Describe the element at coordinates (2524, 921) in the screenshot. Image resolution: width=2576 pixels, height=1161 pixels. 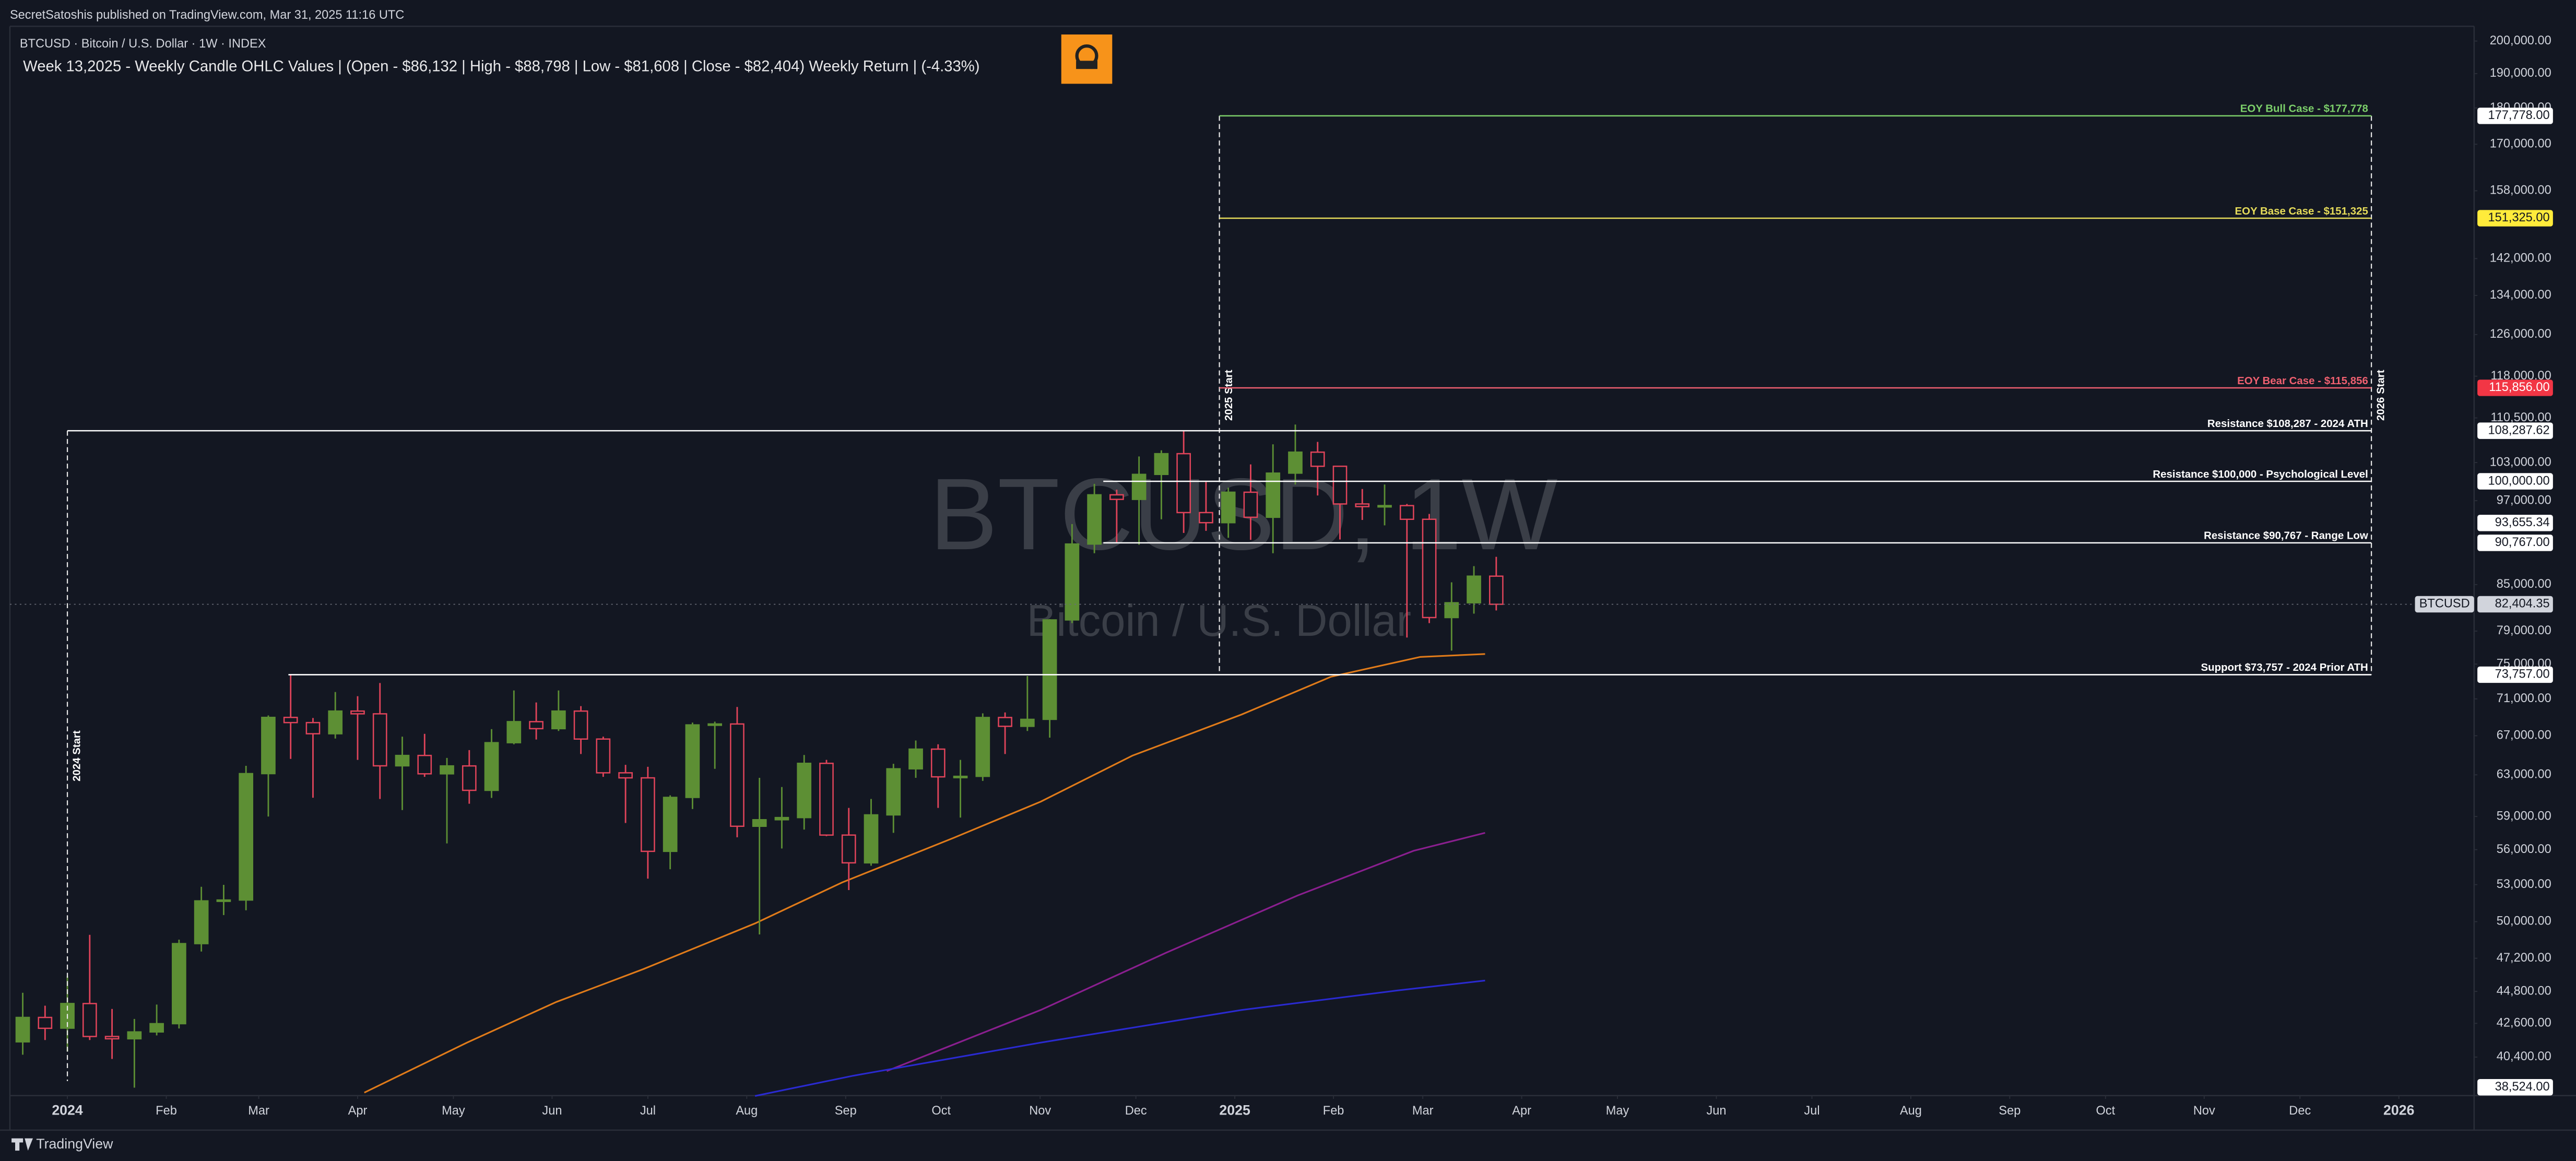
I see `y-tick-label: 50,000.00` at that location.